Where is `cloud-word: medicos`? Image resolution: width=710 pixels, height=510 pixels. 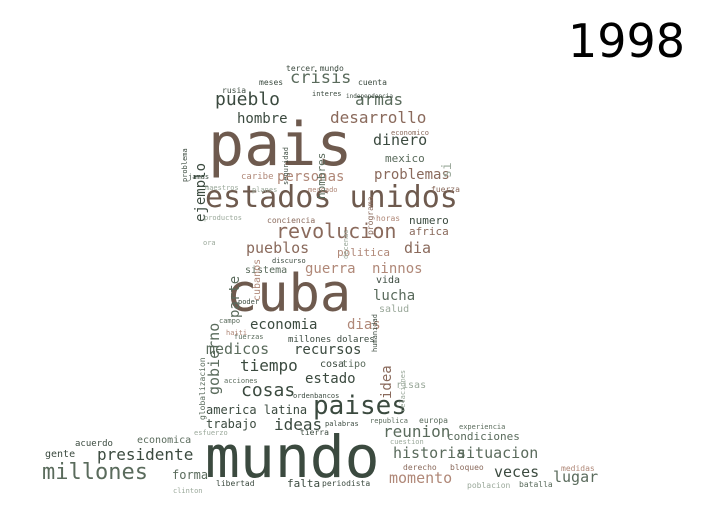
cloud-word: medicos is located at coordinates (238, 349).